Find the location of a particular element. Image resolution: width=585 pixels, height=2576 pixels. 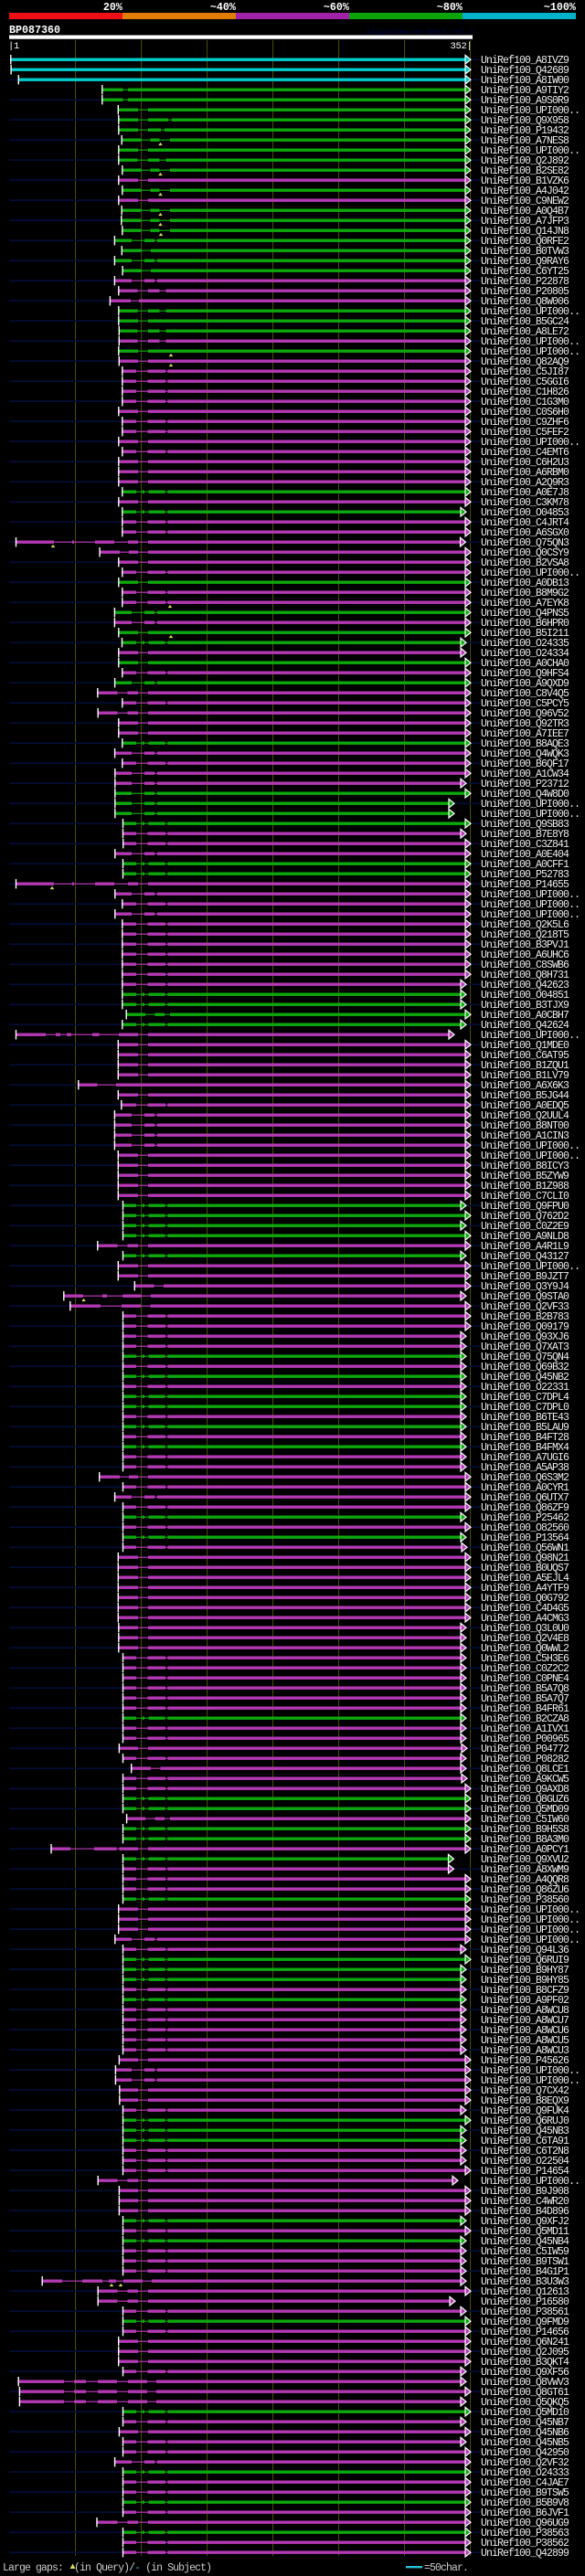

svg-text: 20% is located at coordinates (113, 7).